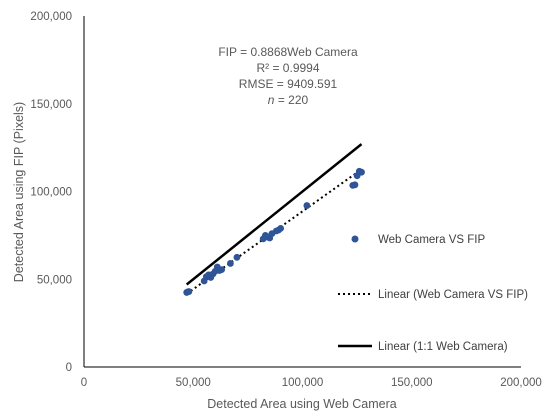  I want to click on y-axis-title: Detected Area using FIP (Pixels), so click(19, 192).